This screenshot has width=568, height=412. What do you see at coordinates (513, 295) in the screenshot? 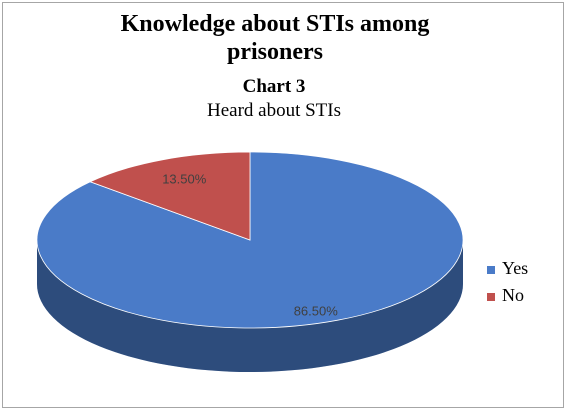
I see `legend-label: No` at bounding box center [513, 295].